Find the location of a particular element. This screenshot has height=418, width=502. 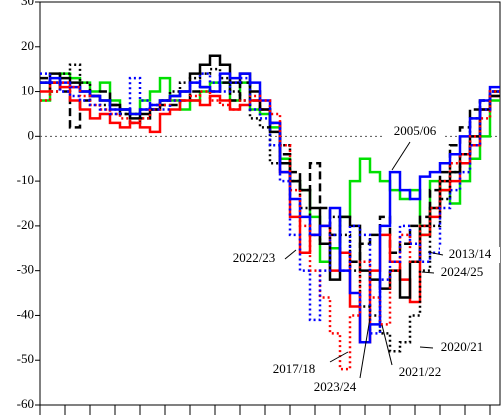

series-label: 2022/23 is located at coordinates (254, 257).